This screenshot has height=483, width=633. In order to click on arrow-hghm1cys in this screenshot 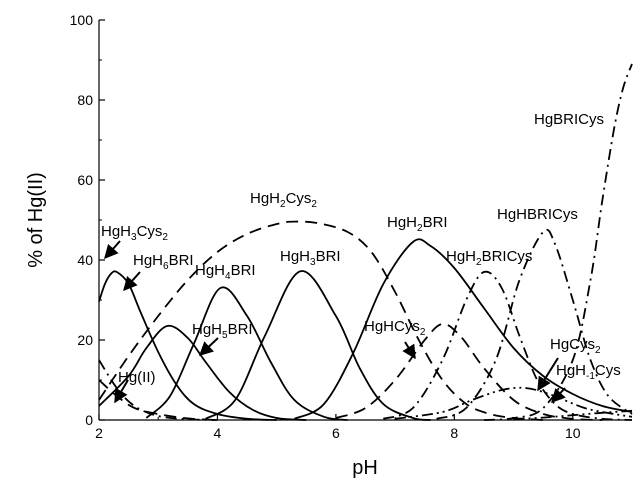, I will do `click(558, 395)`.